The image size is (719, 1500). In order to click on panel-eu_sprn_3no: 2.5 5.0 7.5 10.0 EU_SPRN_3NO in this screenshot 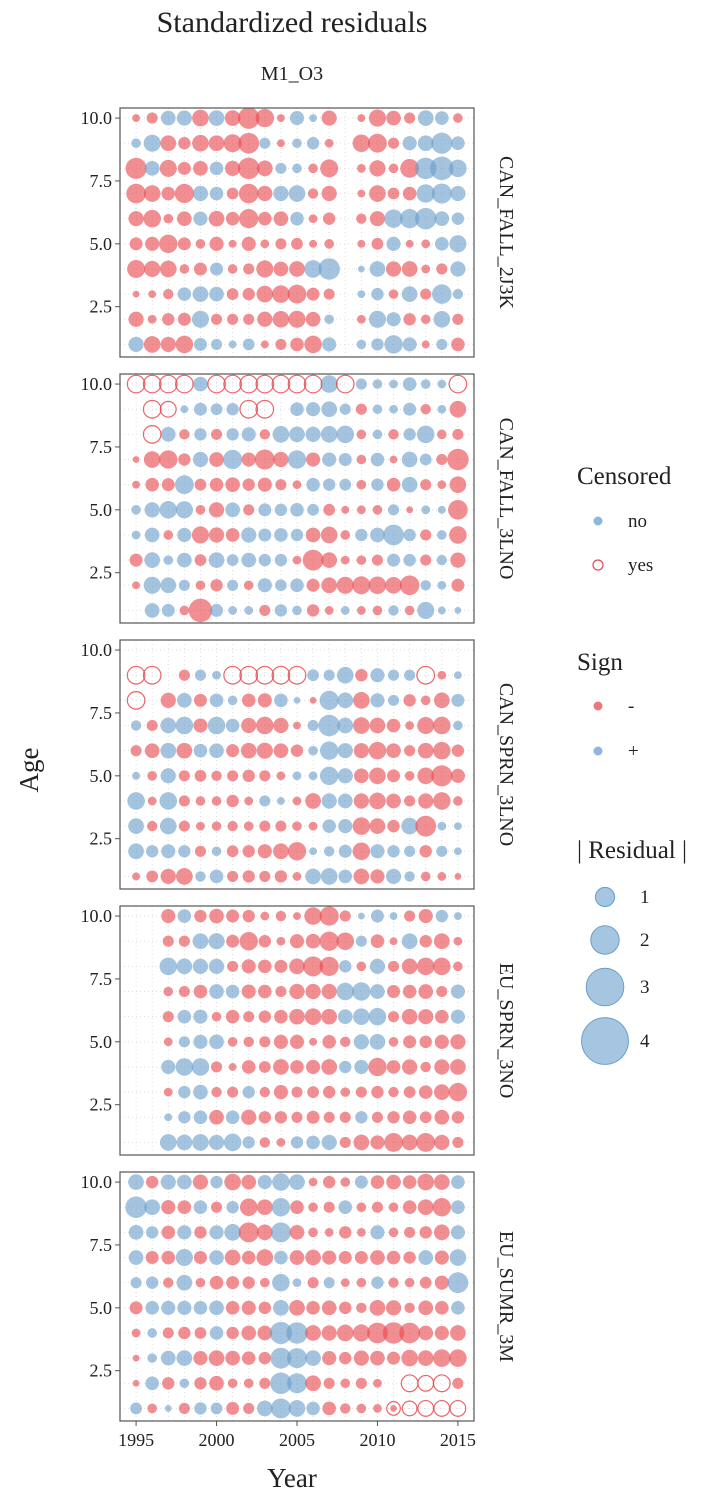, I will do `click(299, 1030)`.